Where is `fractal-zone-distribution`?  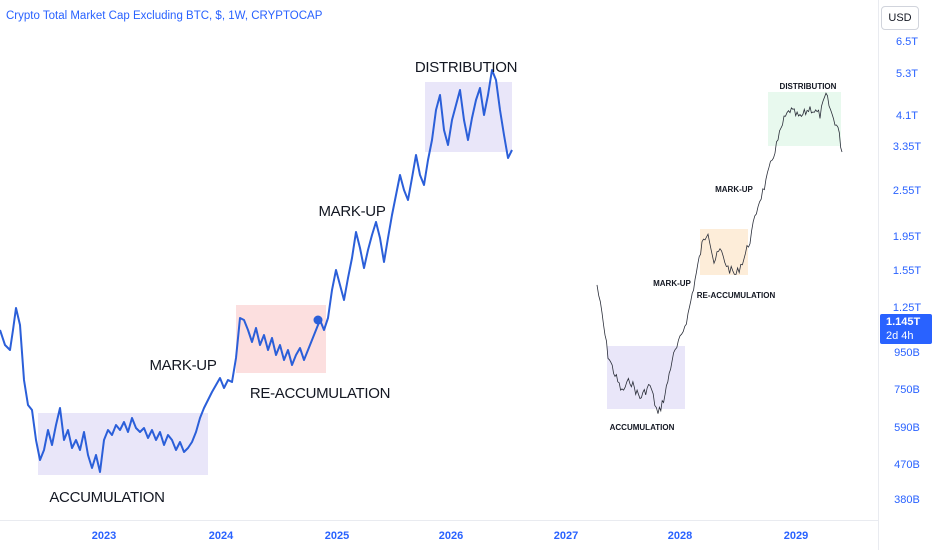
fractal-zone-distribution is located at coordinates (804, 119).